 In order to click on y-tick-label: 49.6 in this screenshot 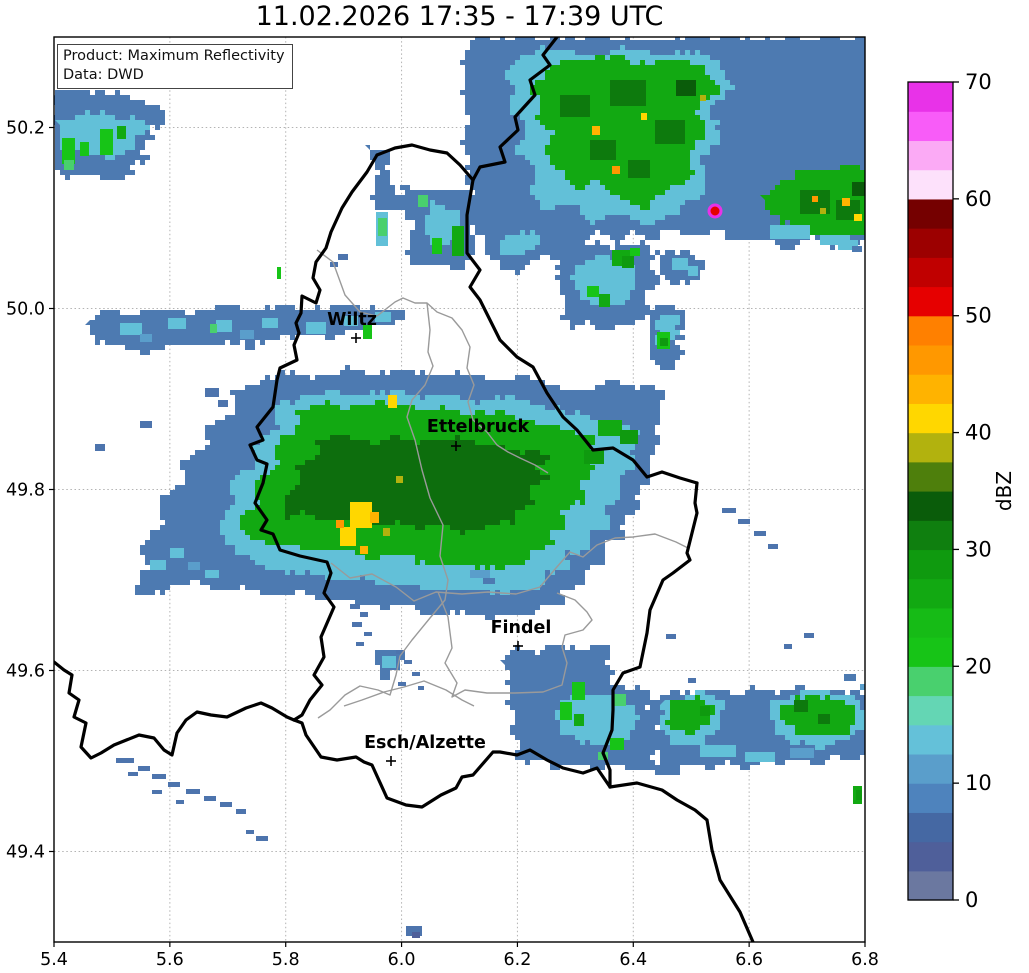, I will do `click(25, 672)`.